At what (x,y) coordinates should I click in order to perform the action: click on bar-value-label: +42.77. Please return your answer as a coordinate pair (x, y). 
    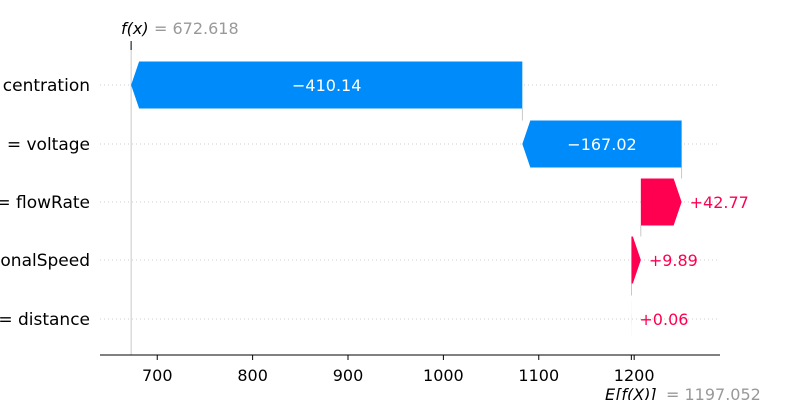
    Looking at the image, I should click on (719, 202).